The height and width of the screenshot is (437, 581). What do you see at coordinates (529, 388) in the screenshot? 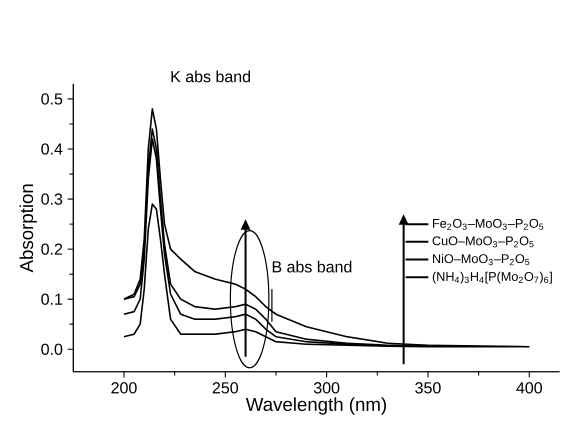
I see `x-tick-label: 400` at bounding box center [529, 388].